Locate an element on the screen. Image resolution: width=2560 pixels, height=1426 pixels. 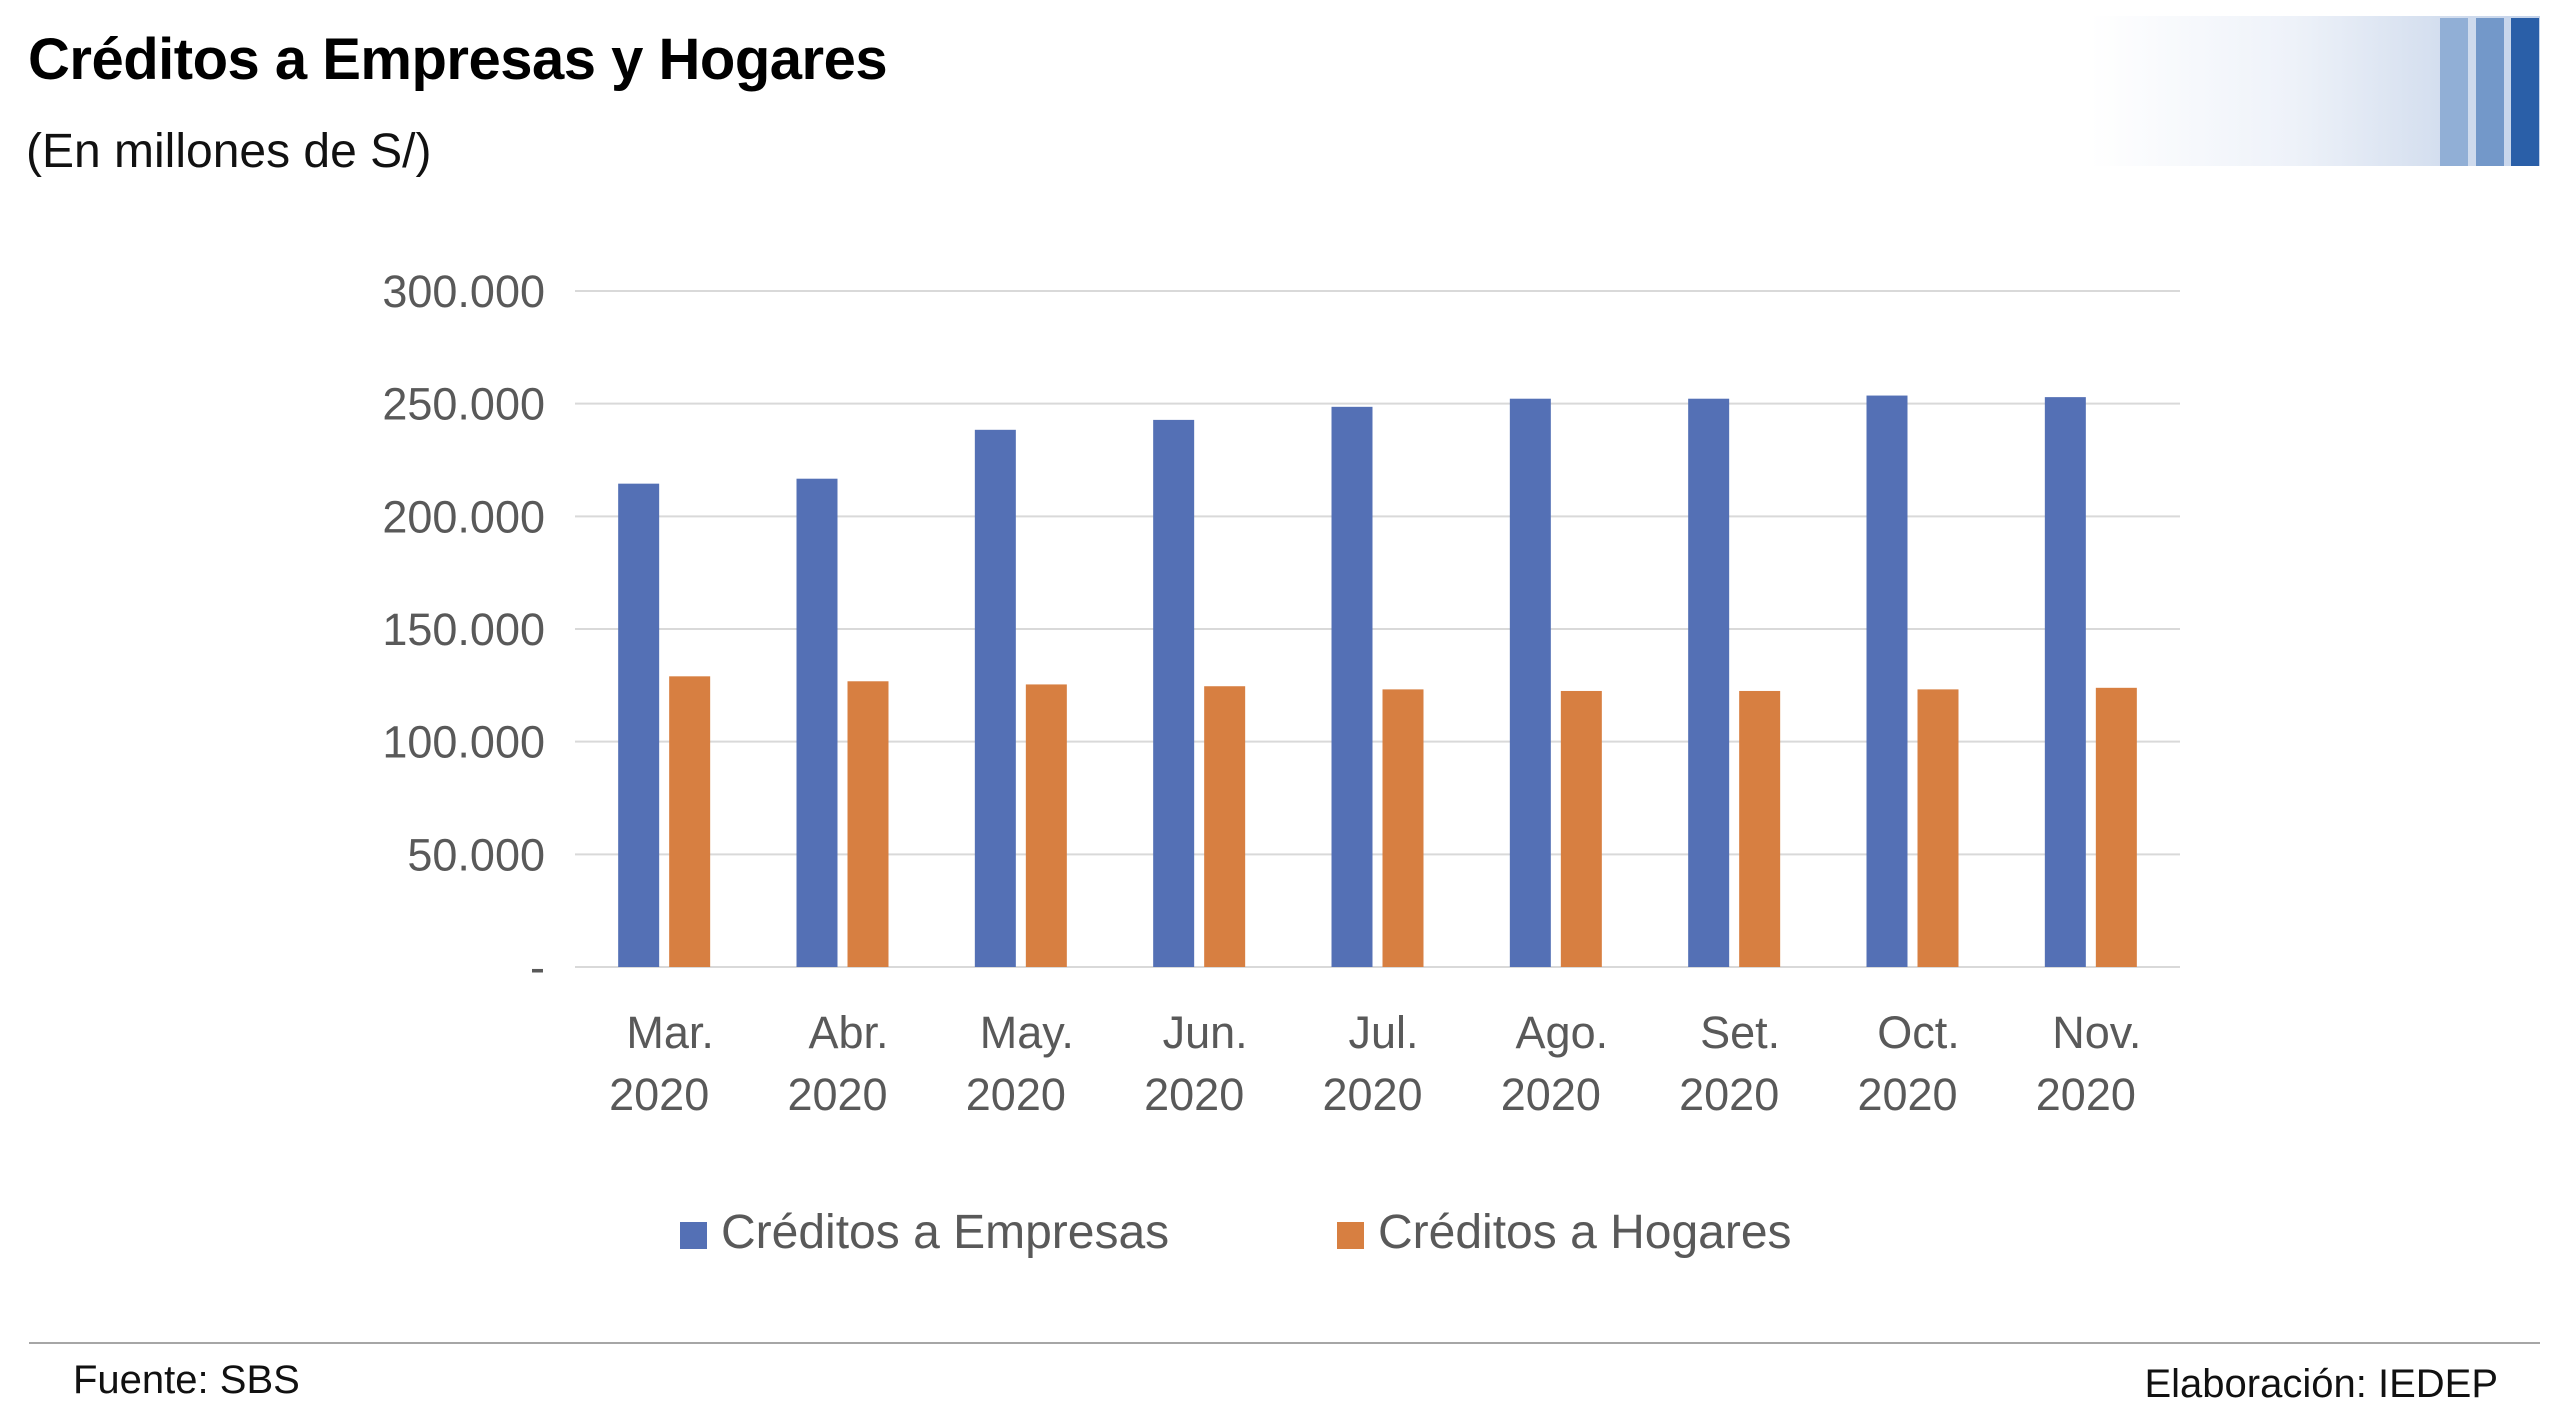
y-tick-label: 200.000 is located at coordinates (463, 516).